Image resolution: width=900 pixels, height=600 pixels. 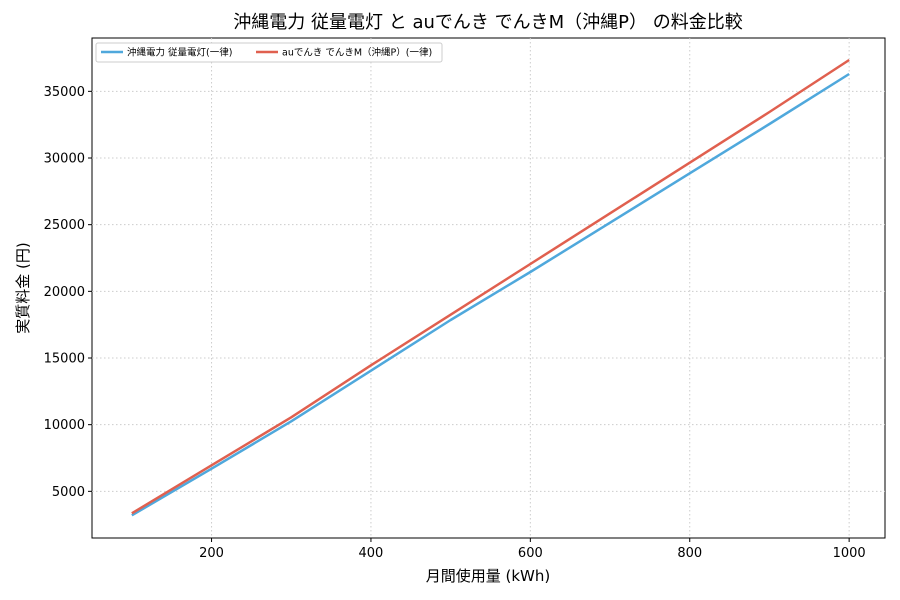 What do you see at coordinates (269, 52) in the screenshot?
I see `legend: 沖縄電力 従量電灯(一律) auでんき でんきM（沖縄P）(一律)` at bounding box center [269, 52].